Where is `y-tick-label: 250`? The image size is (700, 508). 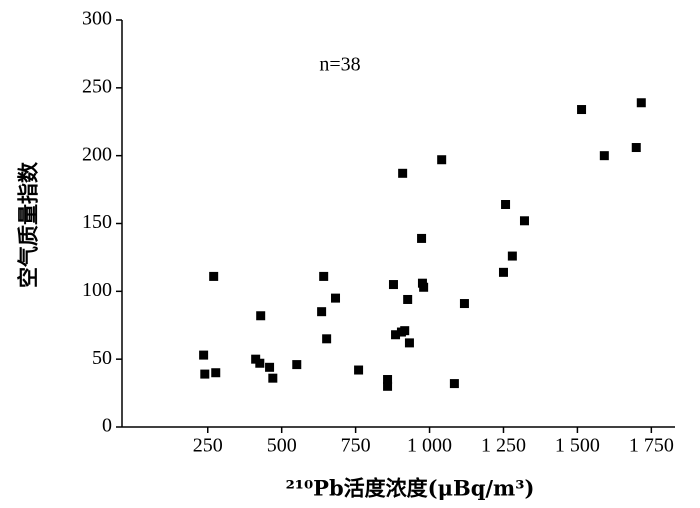
y-tick-label: 250 is located at coordinates (97, 86).